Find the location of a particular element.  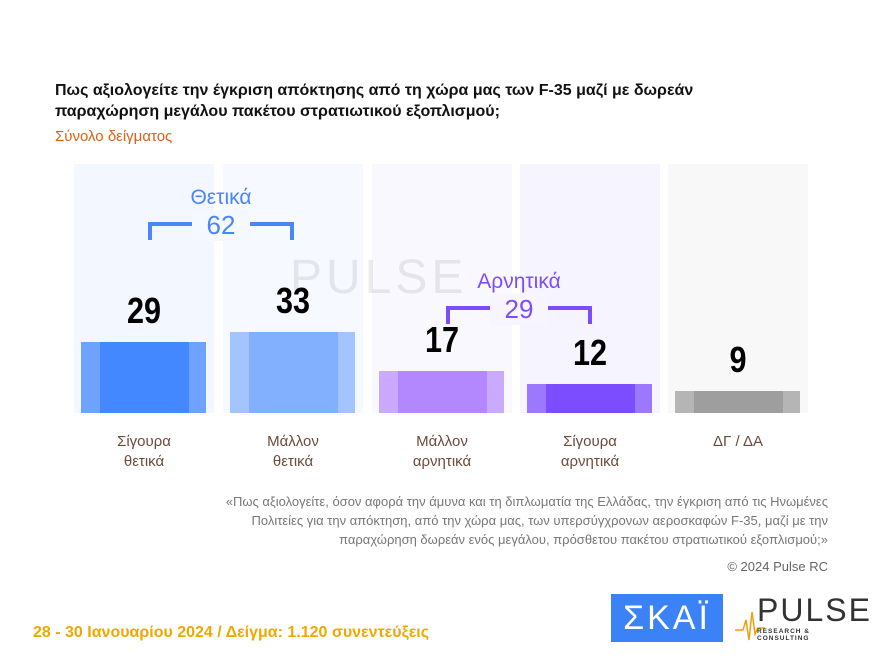

category-label: ΔΓ / ΔΑ is located at coordinates (738, 441).